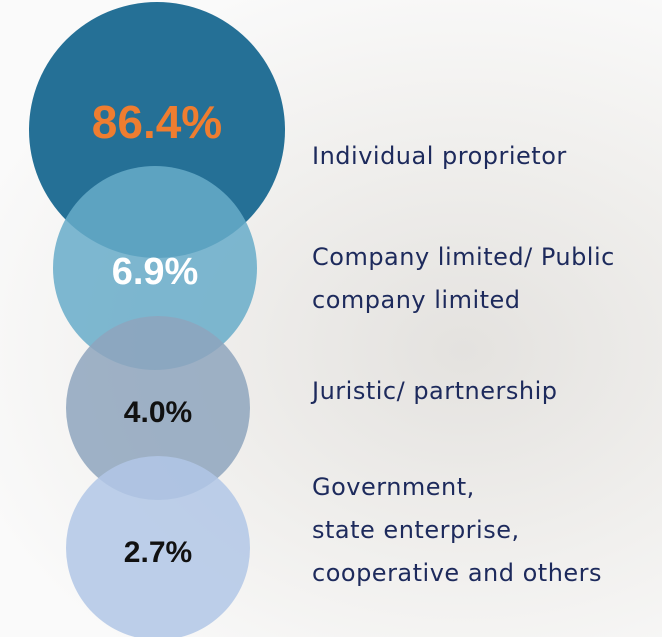  I want to click on value-label: 4.0%, so click(158, 412).